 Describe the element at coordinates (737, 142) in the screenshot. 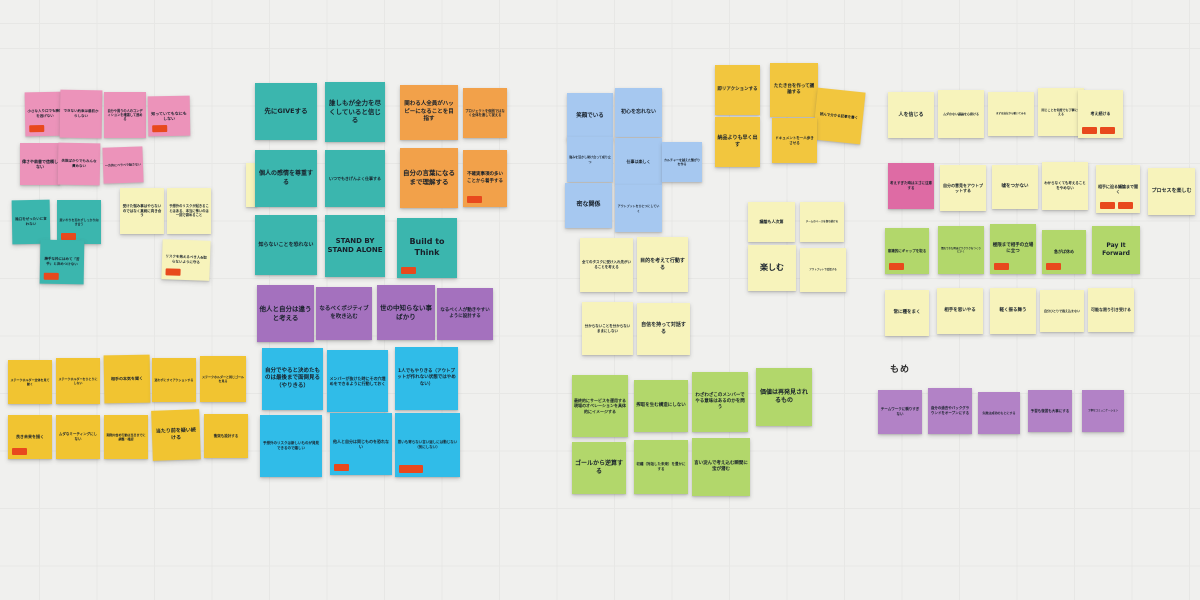

I see `sticky-note: 納品よりも早く出す` at that location.